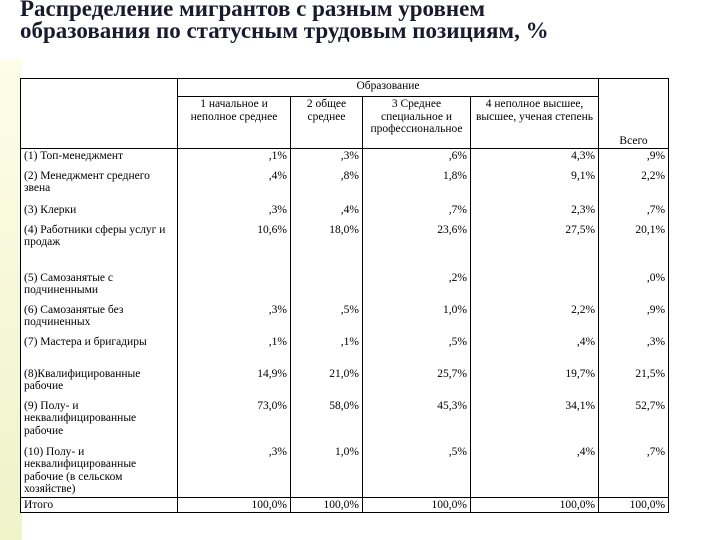 The width and height of the screenshot is (720, 540). I want to click on cell-value: 25,7%, so click(416, 382).